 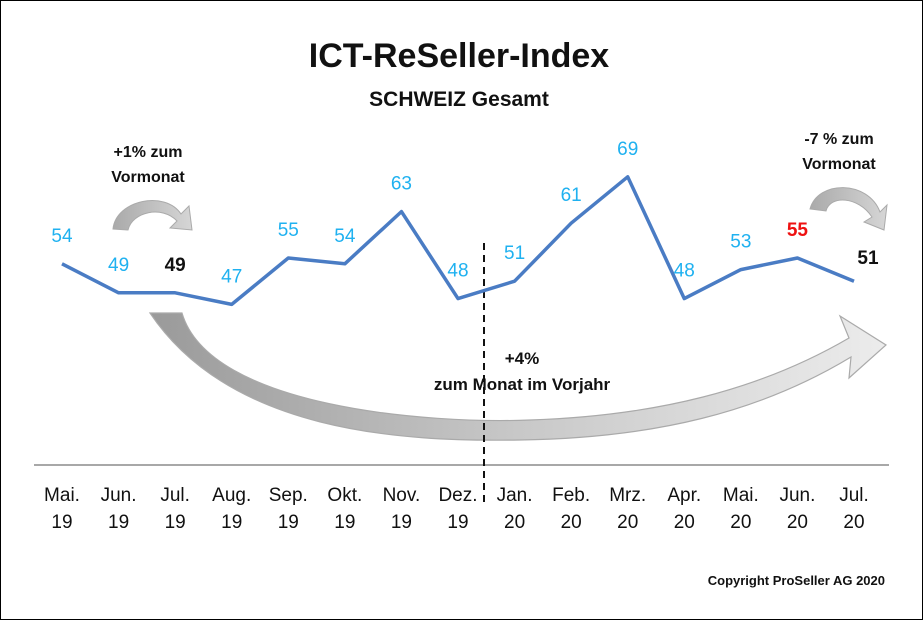 What do you see at coordinates (839, 164) in the screenshot?
I see `right-note-line2: Vormonat` at bounding box center [839, 164].